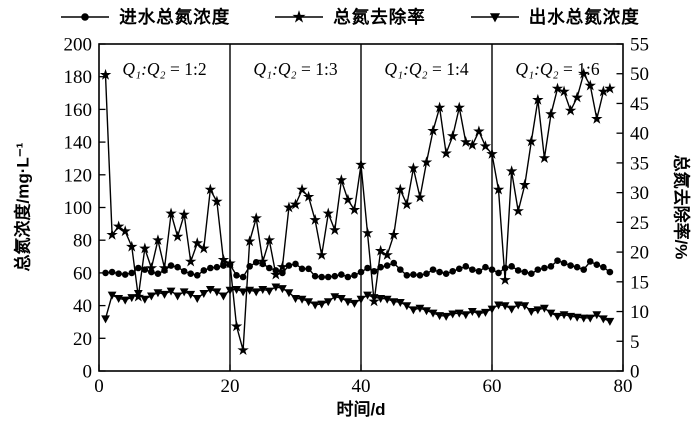 The image size is (700, 428). I want to click on right-tick-label: 5, so click(635, 342).